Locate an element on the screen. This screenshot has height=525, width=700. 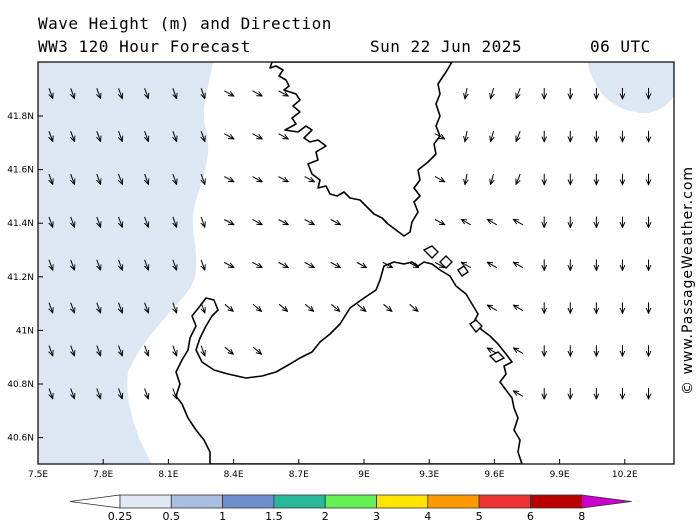
y-tick-label: 41.6N is located at coordinates (20, 171).